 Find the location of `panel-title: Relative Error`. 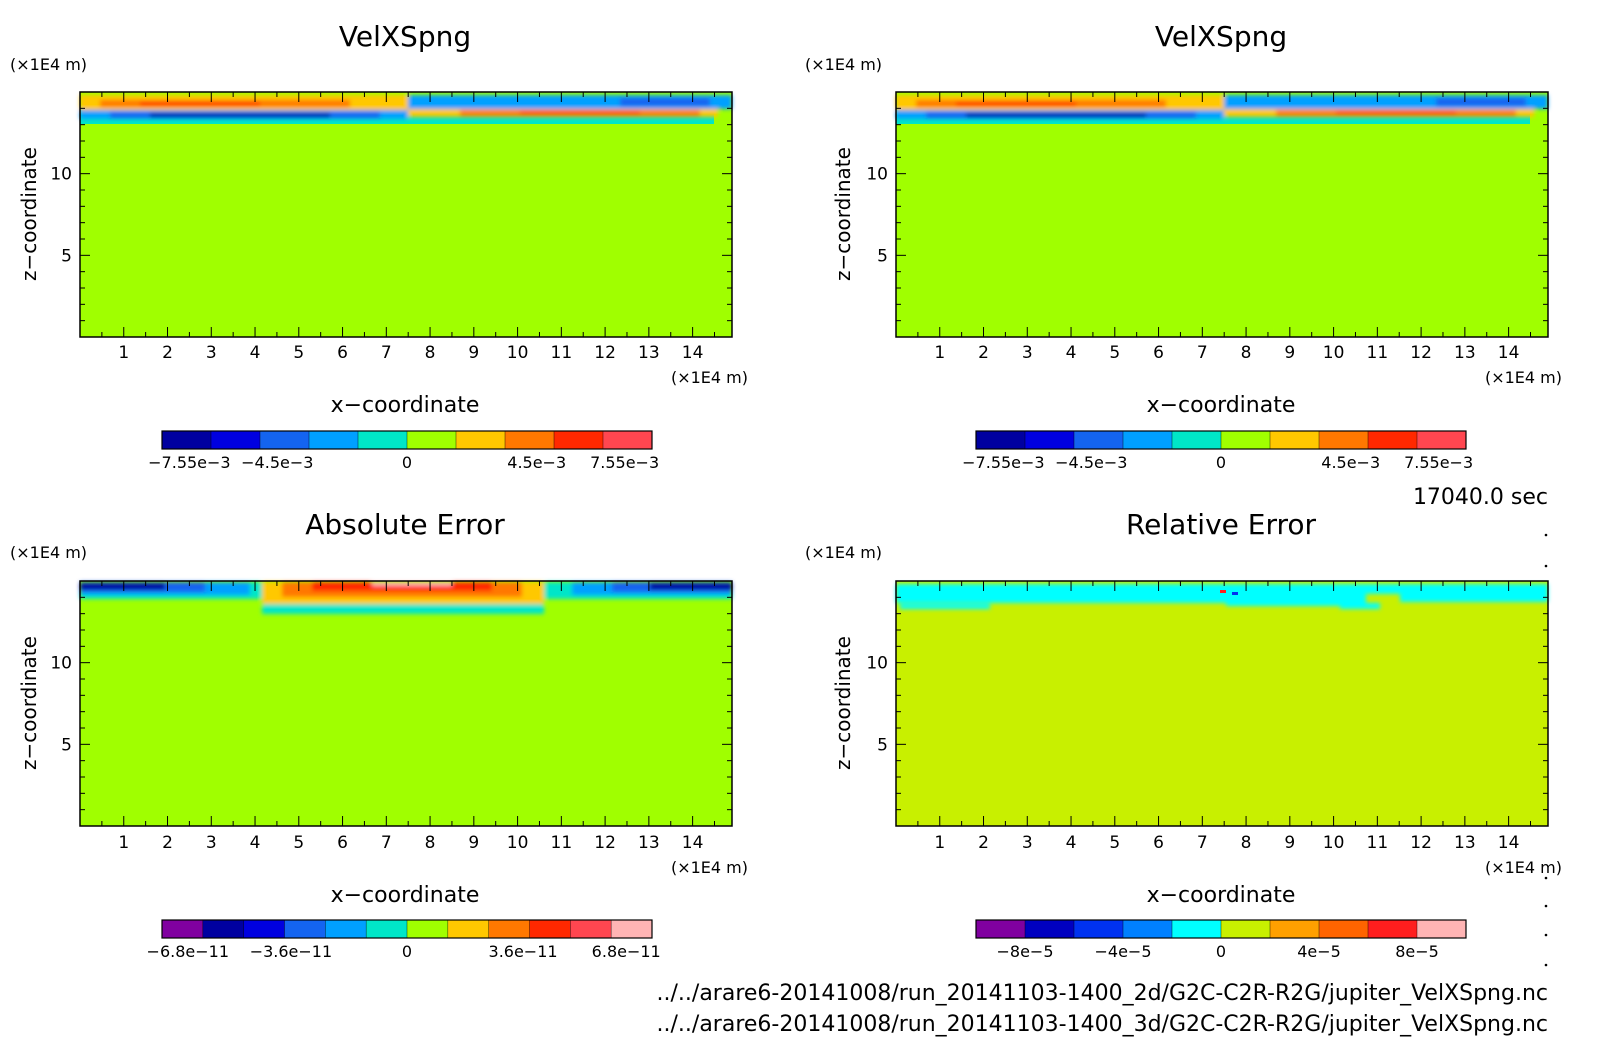

panel-title: Relative Error is located at coordinates (1221, 524).